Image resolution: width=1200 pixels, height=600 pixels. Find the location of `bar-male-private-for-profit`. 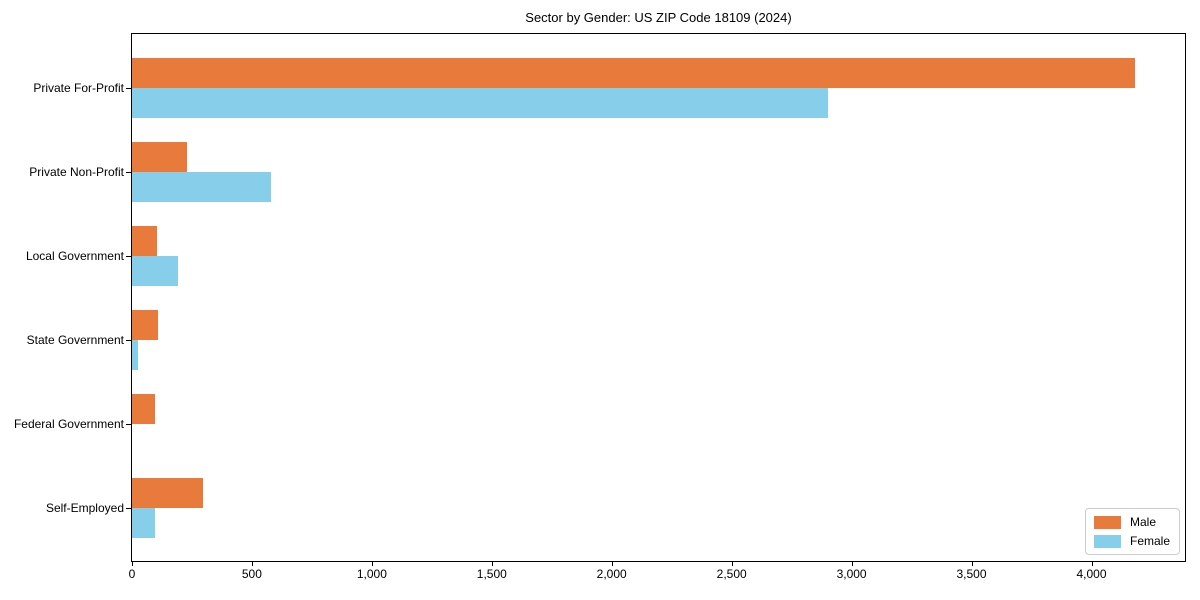

bar-male-private-for-profit is located at coordinates (633, 73).